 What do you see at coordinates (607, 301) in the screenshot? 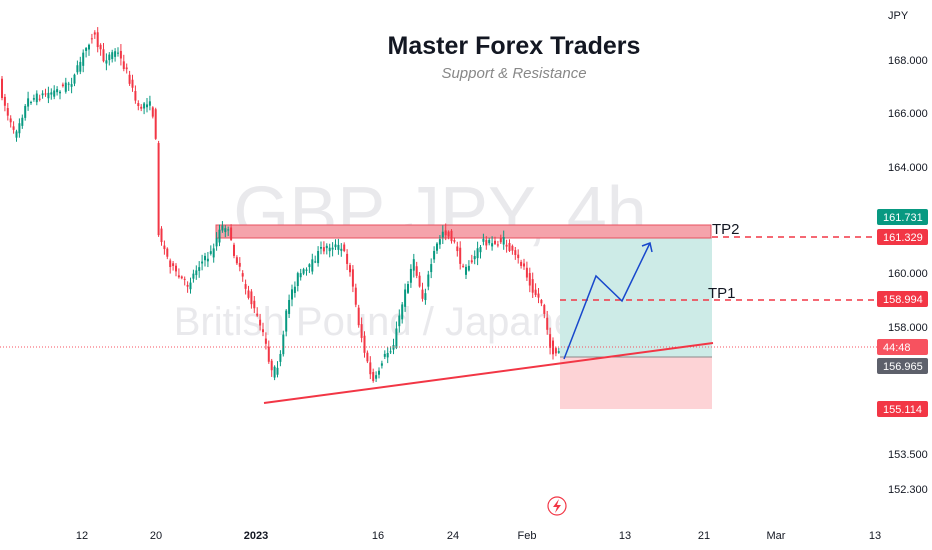
I see `projection-path` at bounding box center [607, 301].